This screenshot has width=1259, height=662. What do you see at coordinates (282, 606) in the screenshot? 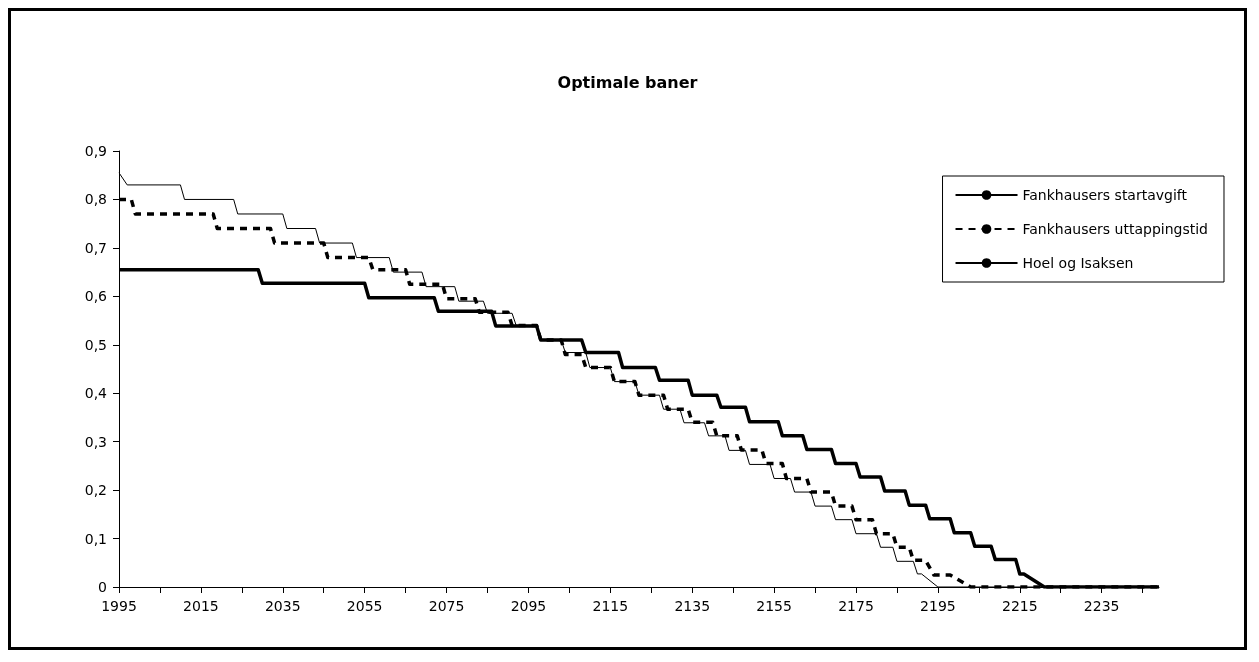
I see `x-tick-label: 2035` at bounding box center [282, 606].